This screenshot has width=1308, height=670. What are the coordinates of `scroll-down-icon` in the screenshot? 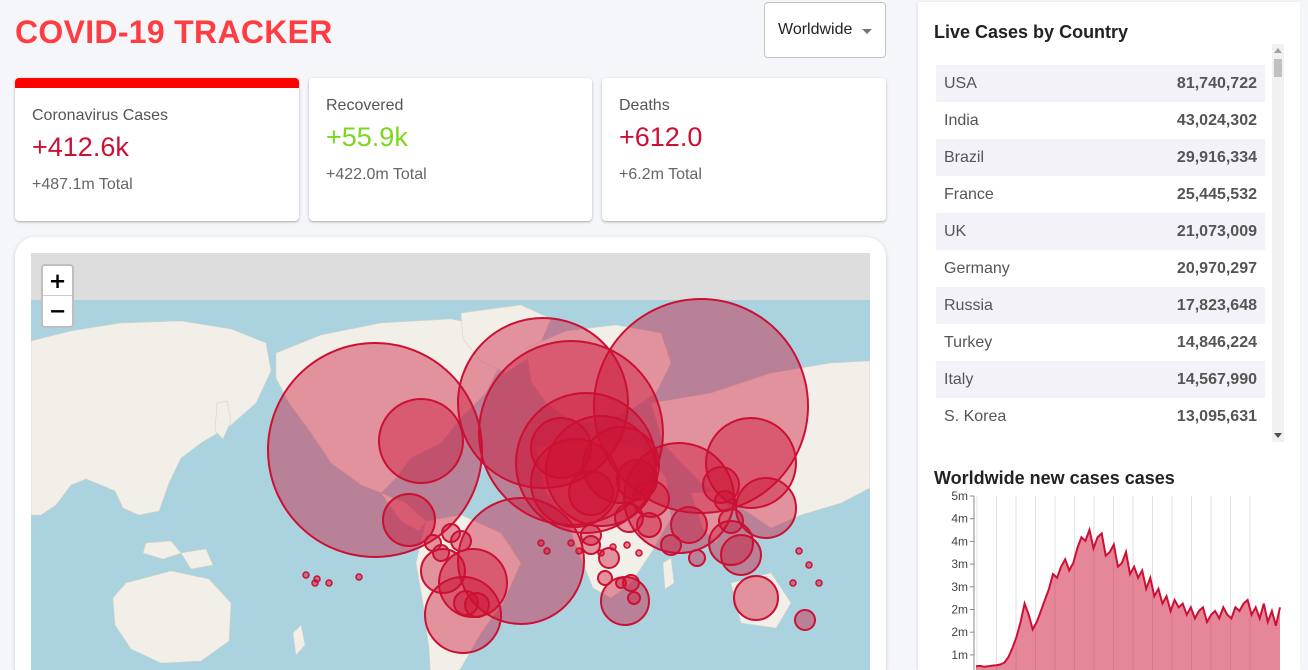 It's located at (1278, 435).